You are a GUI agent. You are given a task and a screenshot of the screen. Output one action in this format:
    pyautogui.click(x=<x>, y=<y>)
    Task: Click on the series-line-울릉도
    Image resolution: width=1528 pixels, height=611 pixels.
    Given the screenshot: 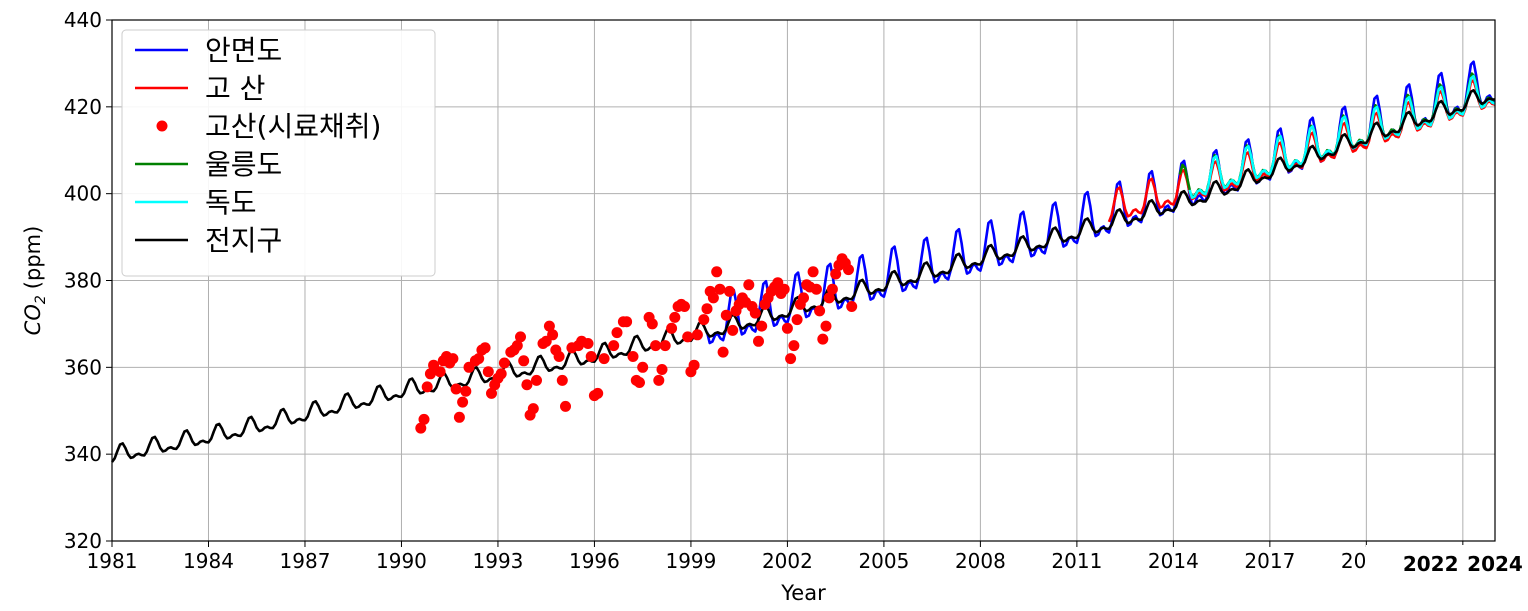 What is the action you would take?
    pyautogui.click(x=1336, y=135)
    